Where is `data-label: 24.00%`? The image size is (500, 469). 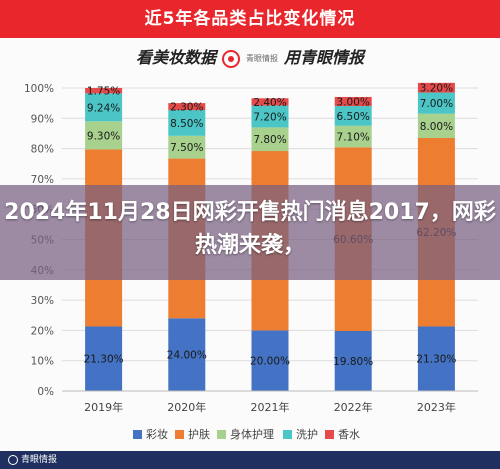
data-label: 24.00% is located at coordinates (187, 356).